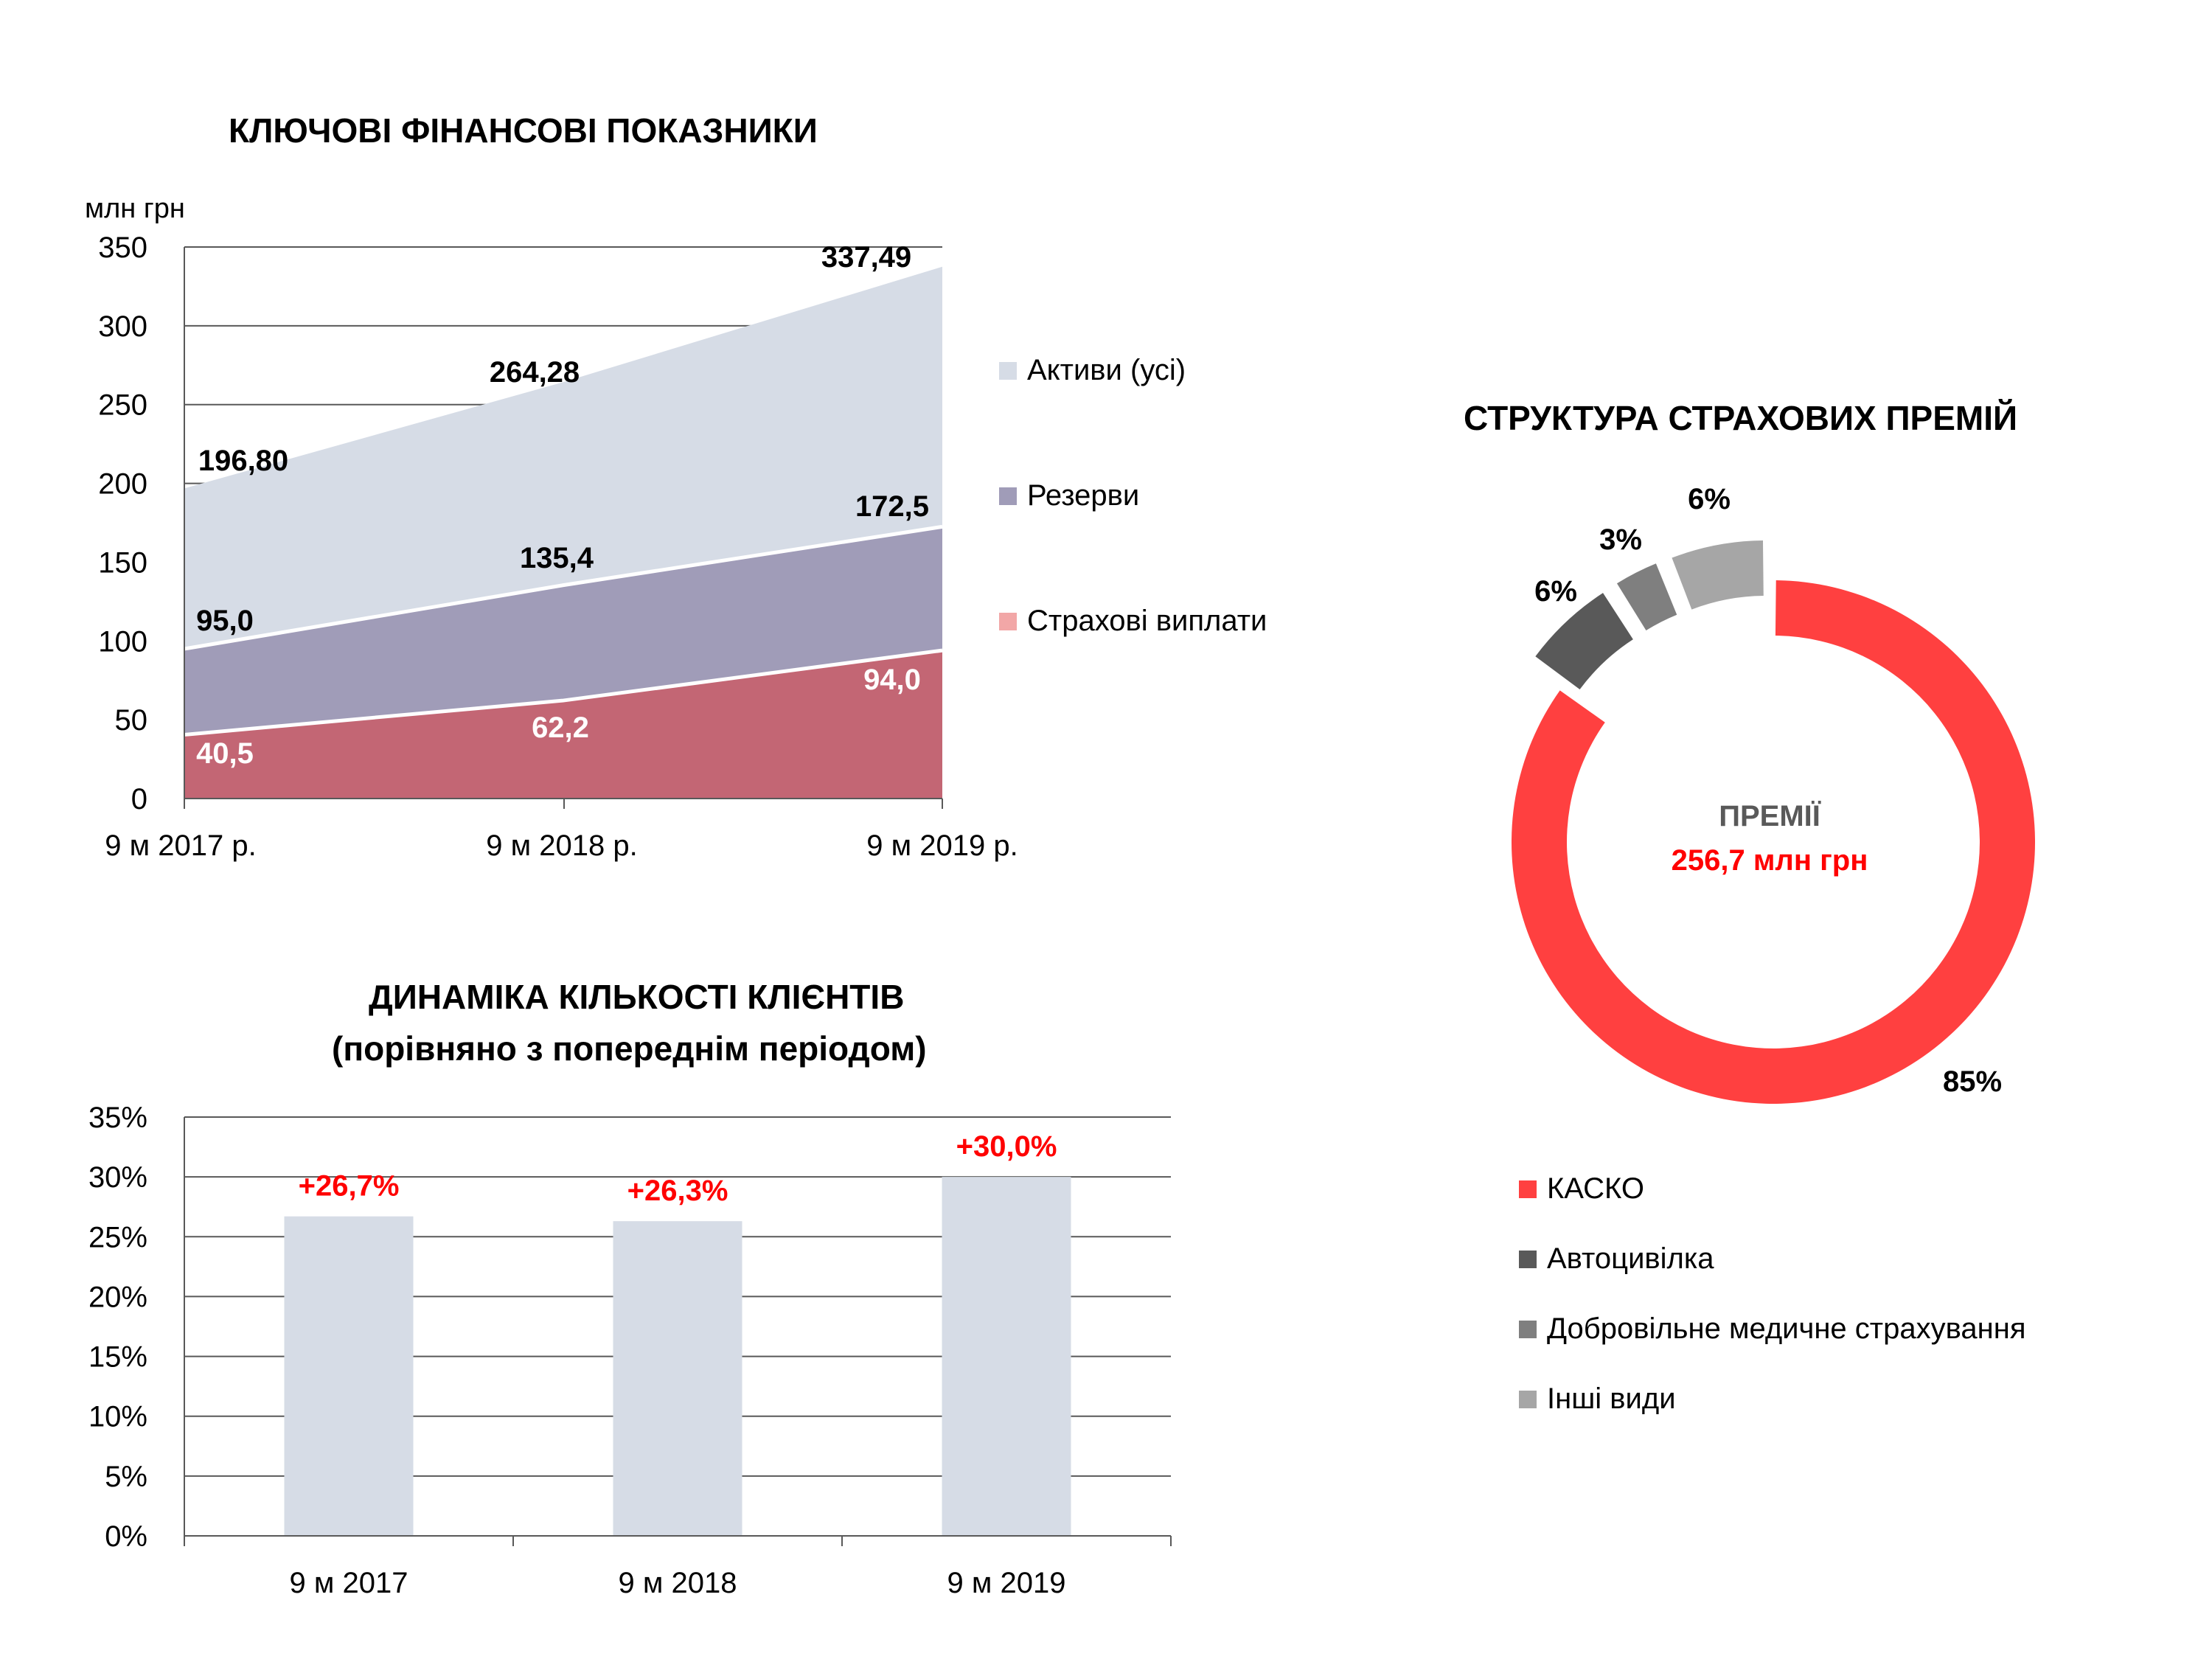 The height and width of the screenshot is (1659, 2212). Describe the element at coordinates (1006, 1583) in the screenshot. I see `x-tick-label: 9 м 2019` at that location.